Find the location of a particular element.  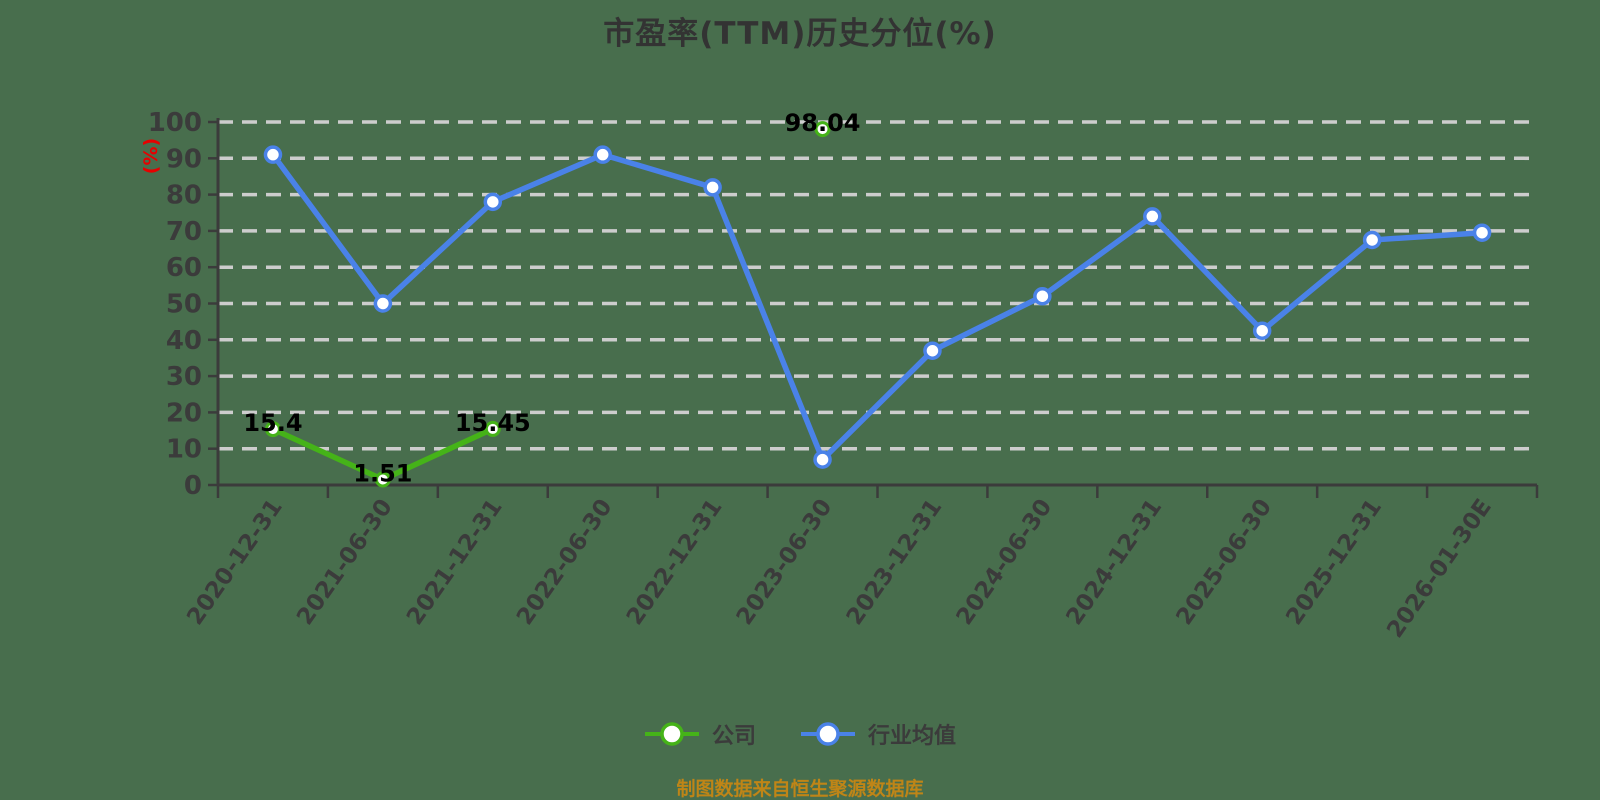

x-tick-label: 2020-12-31 is located at coordinates (235, 562).